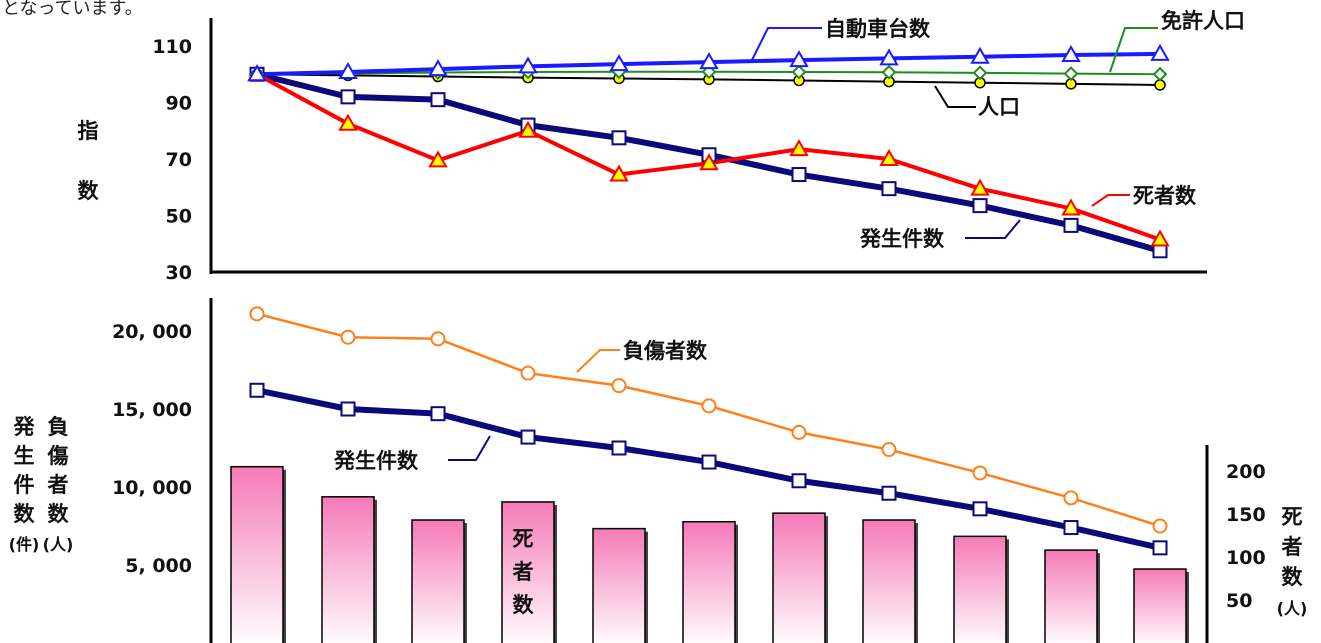 The image size is (1321, 643). I want to click on vertical-label-char: 死, so click(1292, 517).